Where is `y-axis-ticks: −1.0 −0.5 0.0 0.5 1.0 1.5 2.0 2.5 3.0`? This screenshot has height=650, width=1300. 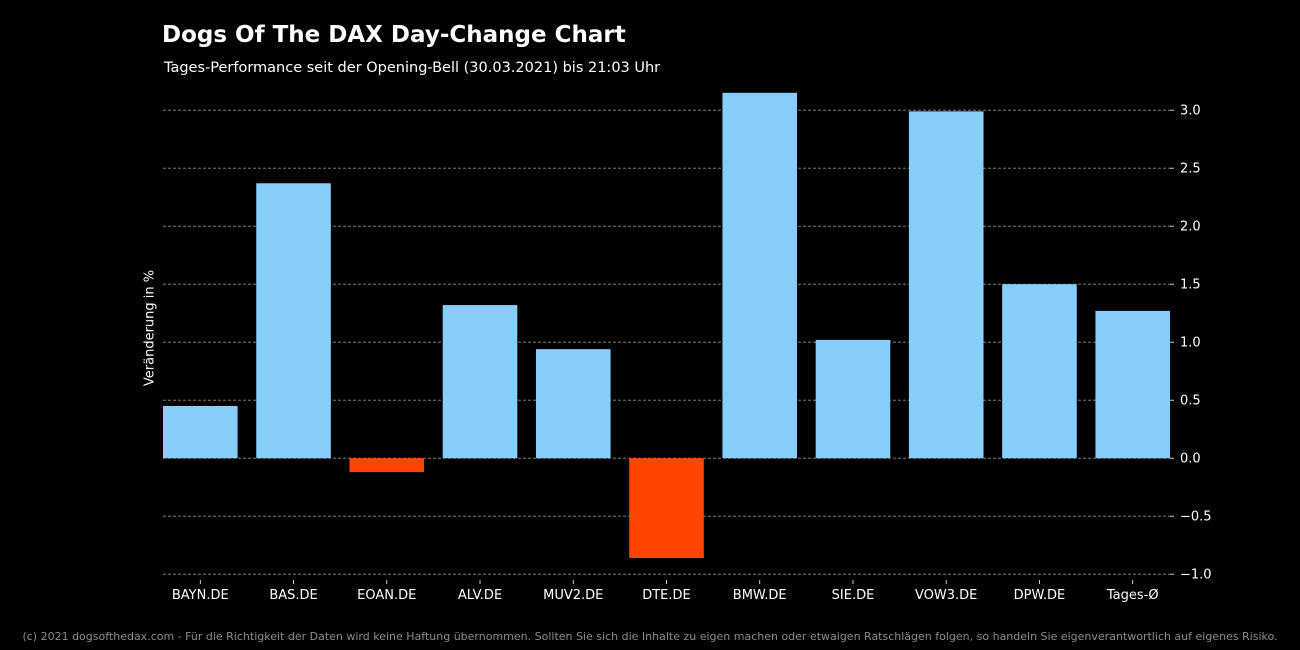 y-axis-ticks: −1.0 −0.5 0.0 0.5 1.0 1.5 2.0 2.5 3.0 is located at coordinates (1191, 343).